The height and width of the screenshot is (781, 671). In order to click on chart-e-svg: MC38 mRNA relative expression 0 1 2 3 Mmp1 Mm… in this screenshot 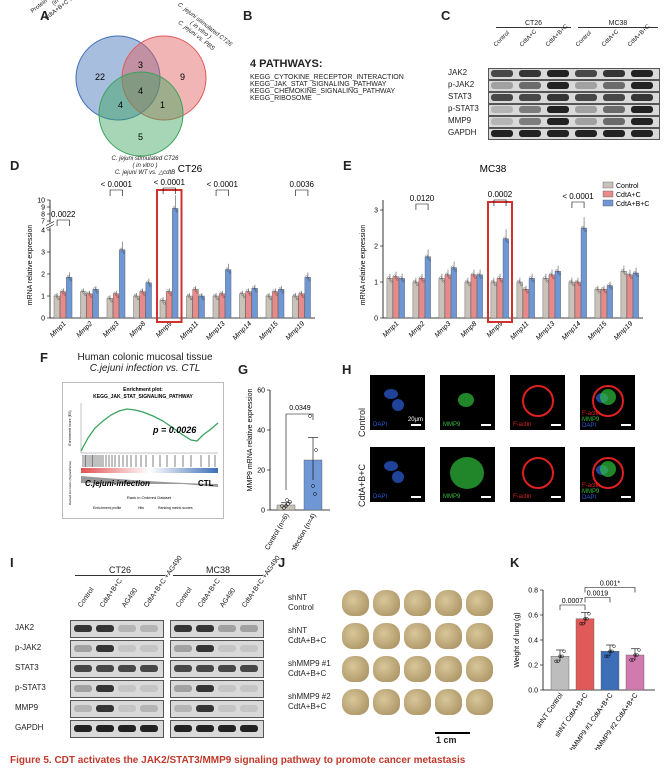, I will do `click(504, 253)`.